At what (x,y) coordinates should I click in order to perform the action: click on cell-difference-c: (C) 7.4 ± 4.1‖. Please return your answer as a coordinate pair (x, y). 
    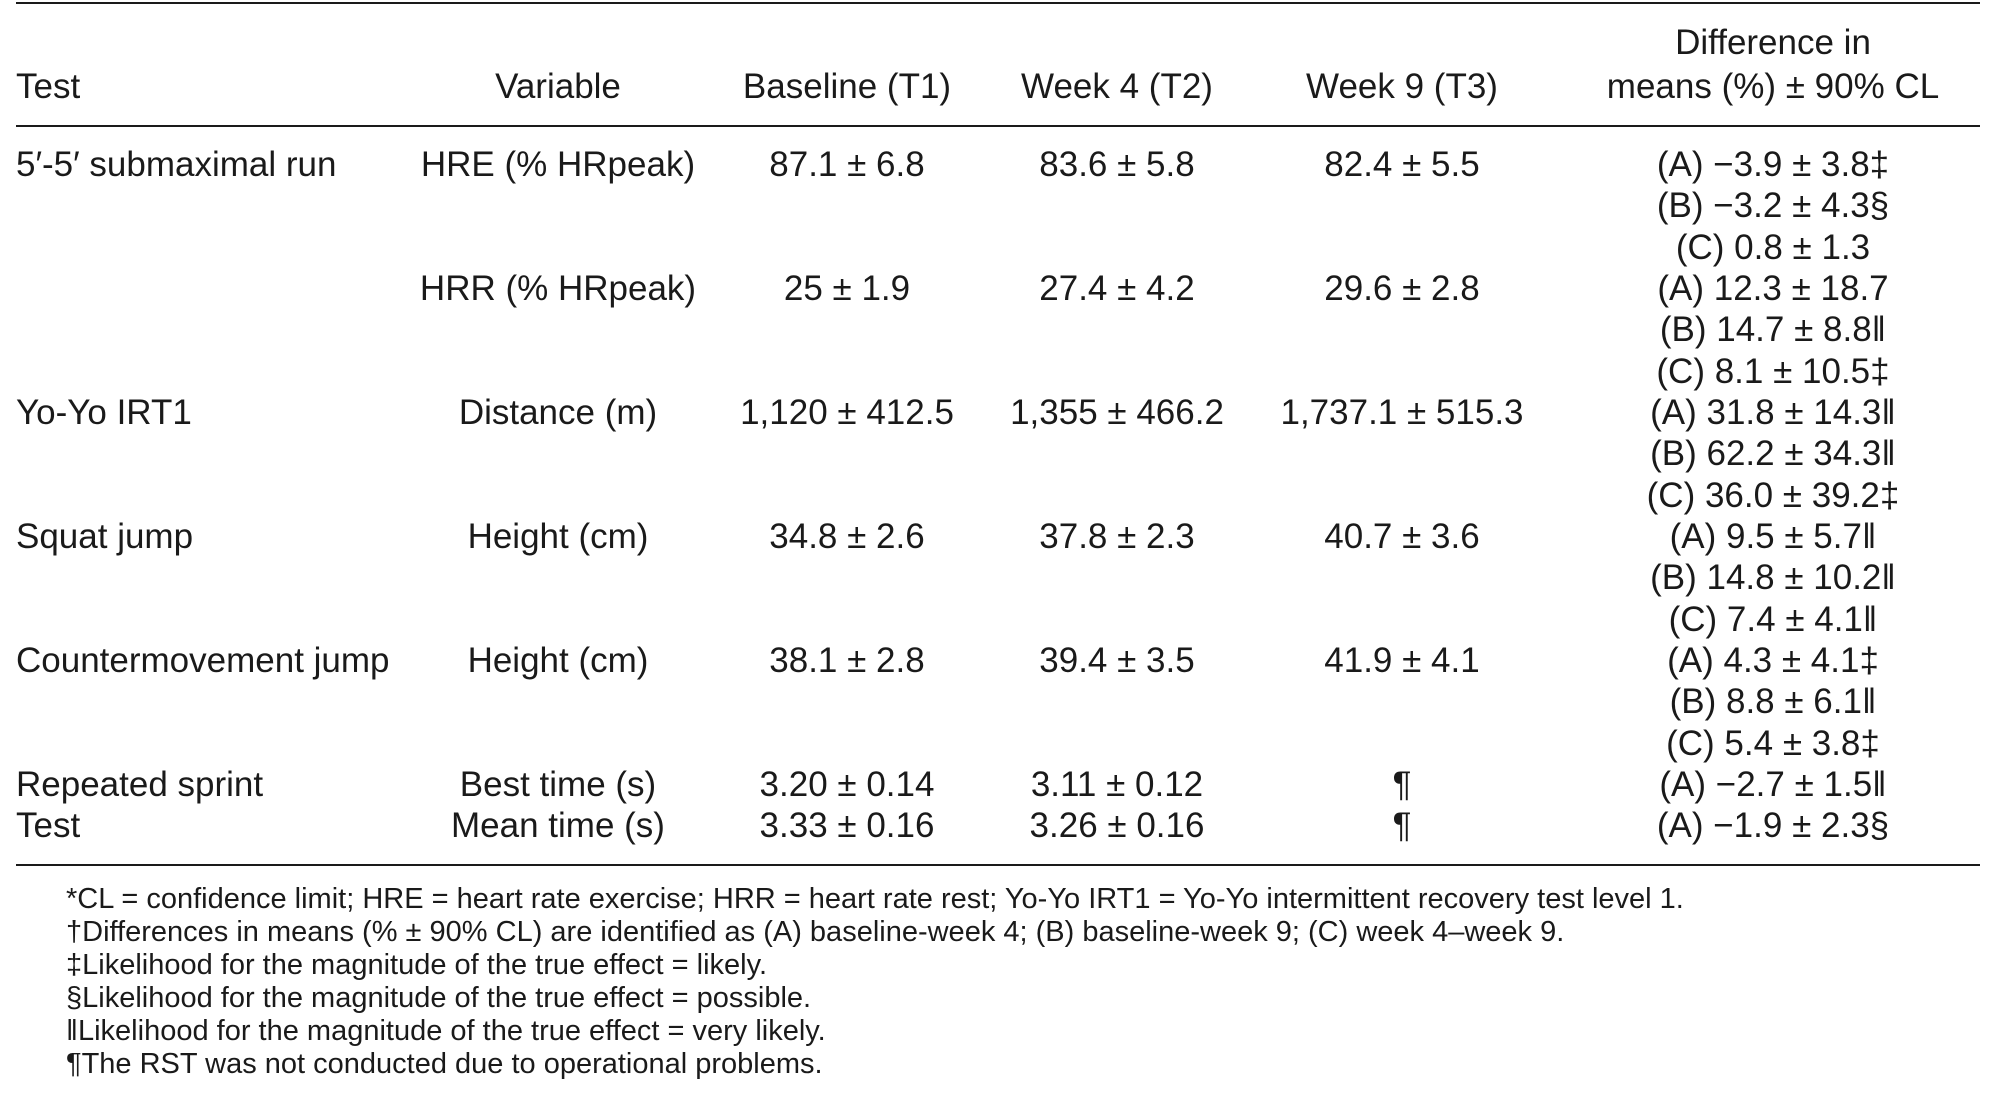
    Looking at the image, I should click on (1773, 619).